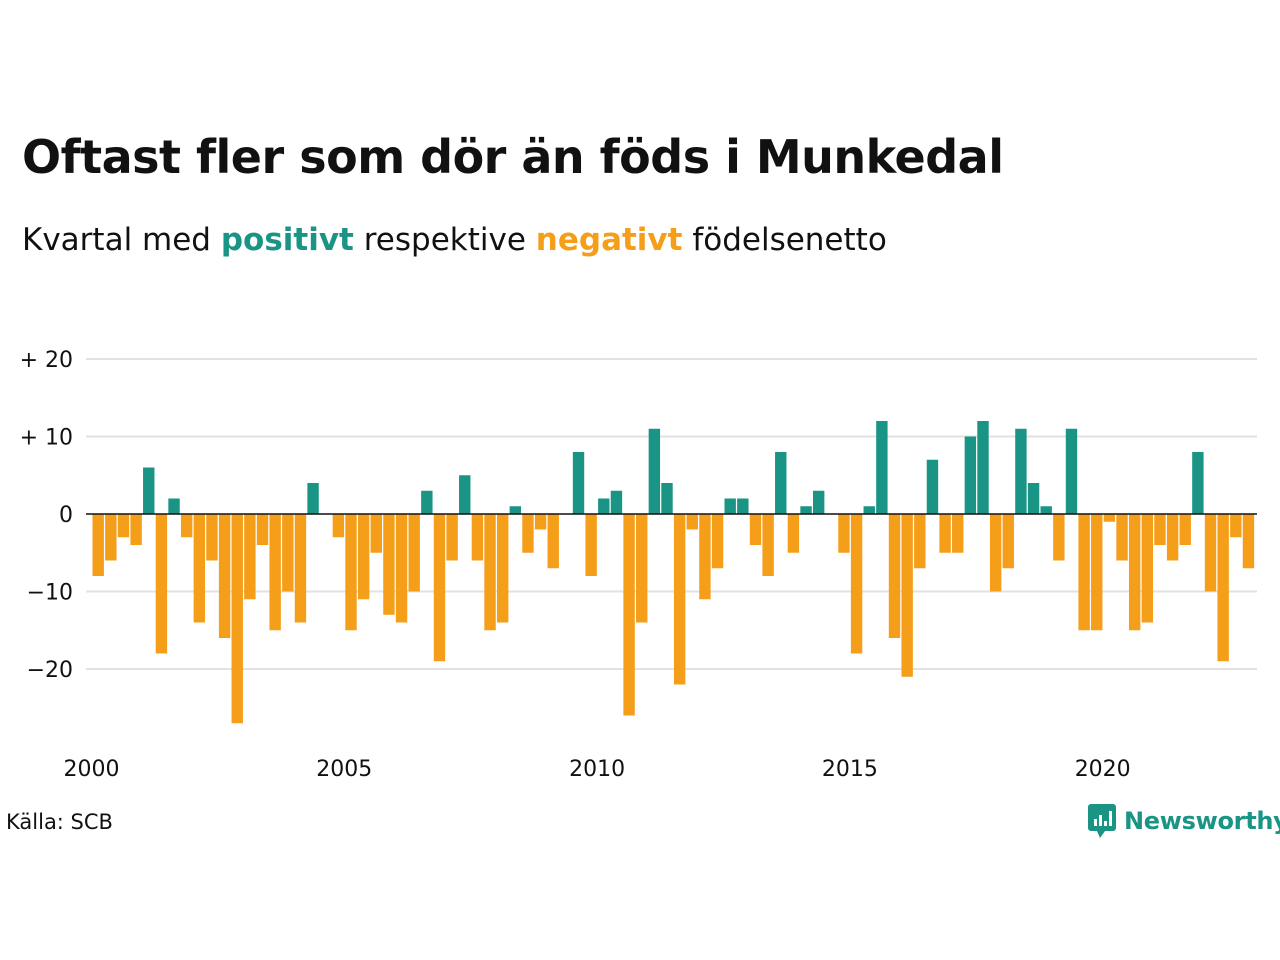 The height and width of the screenshot is (960, 1280). What do you see at coordinates (50, 670) in the screenshot?
I see `y-tick-label: −20` at bounding box center [50, 670].